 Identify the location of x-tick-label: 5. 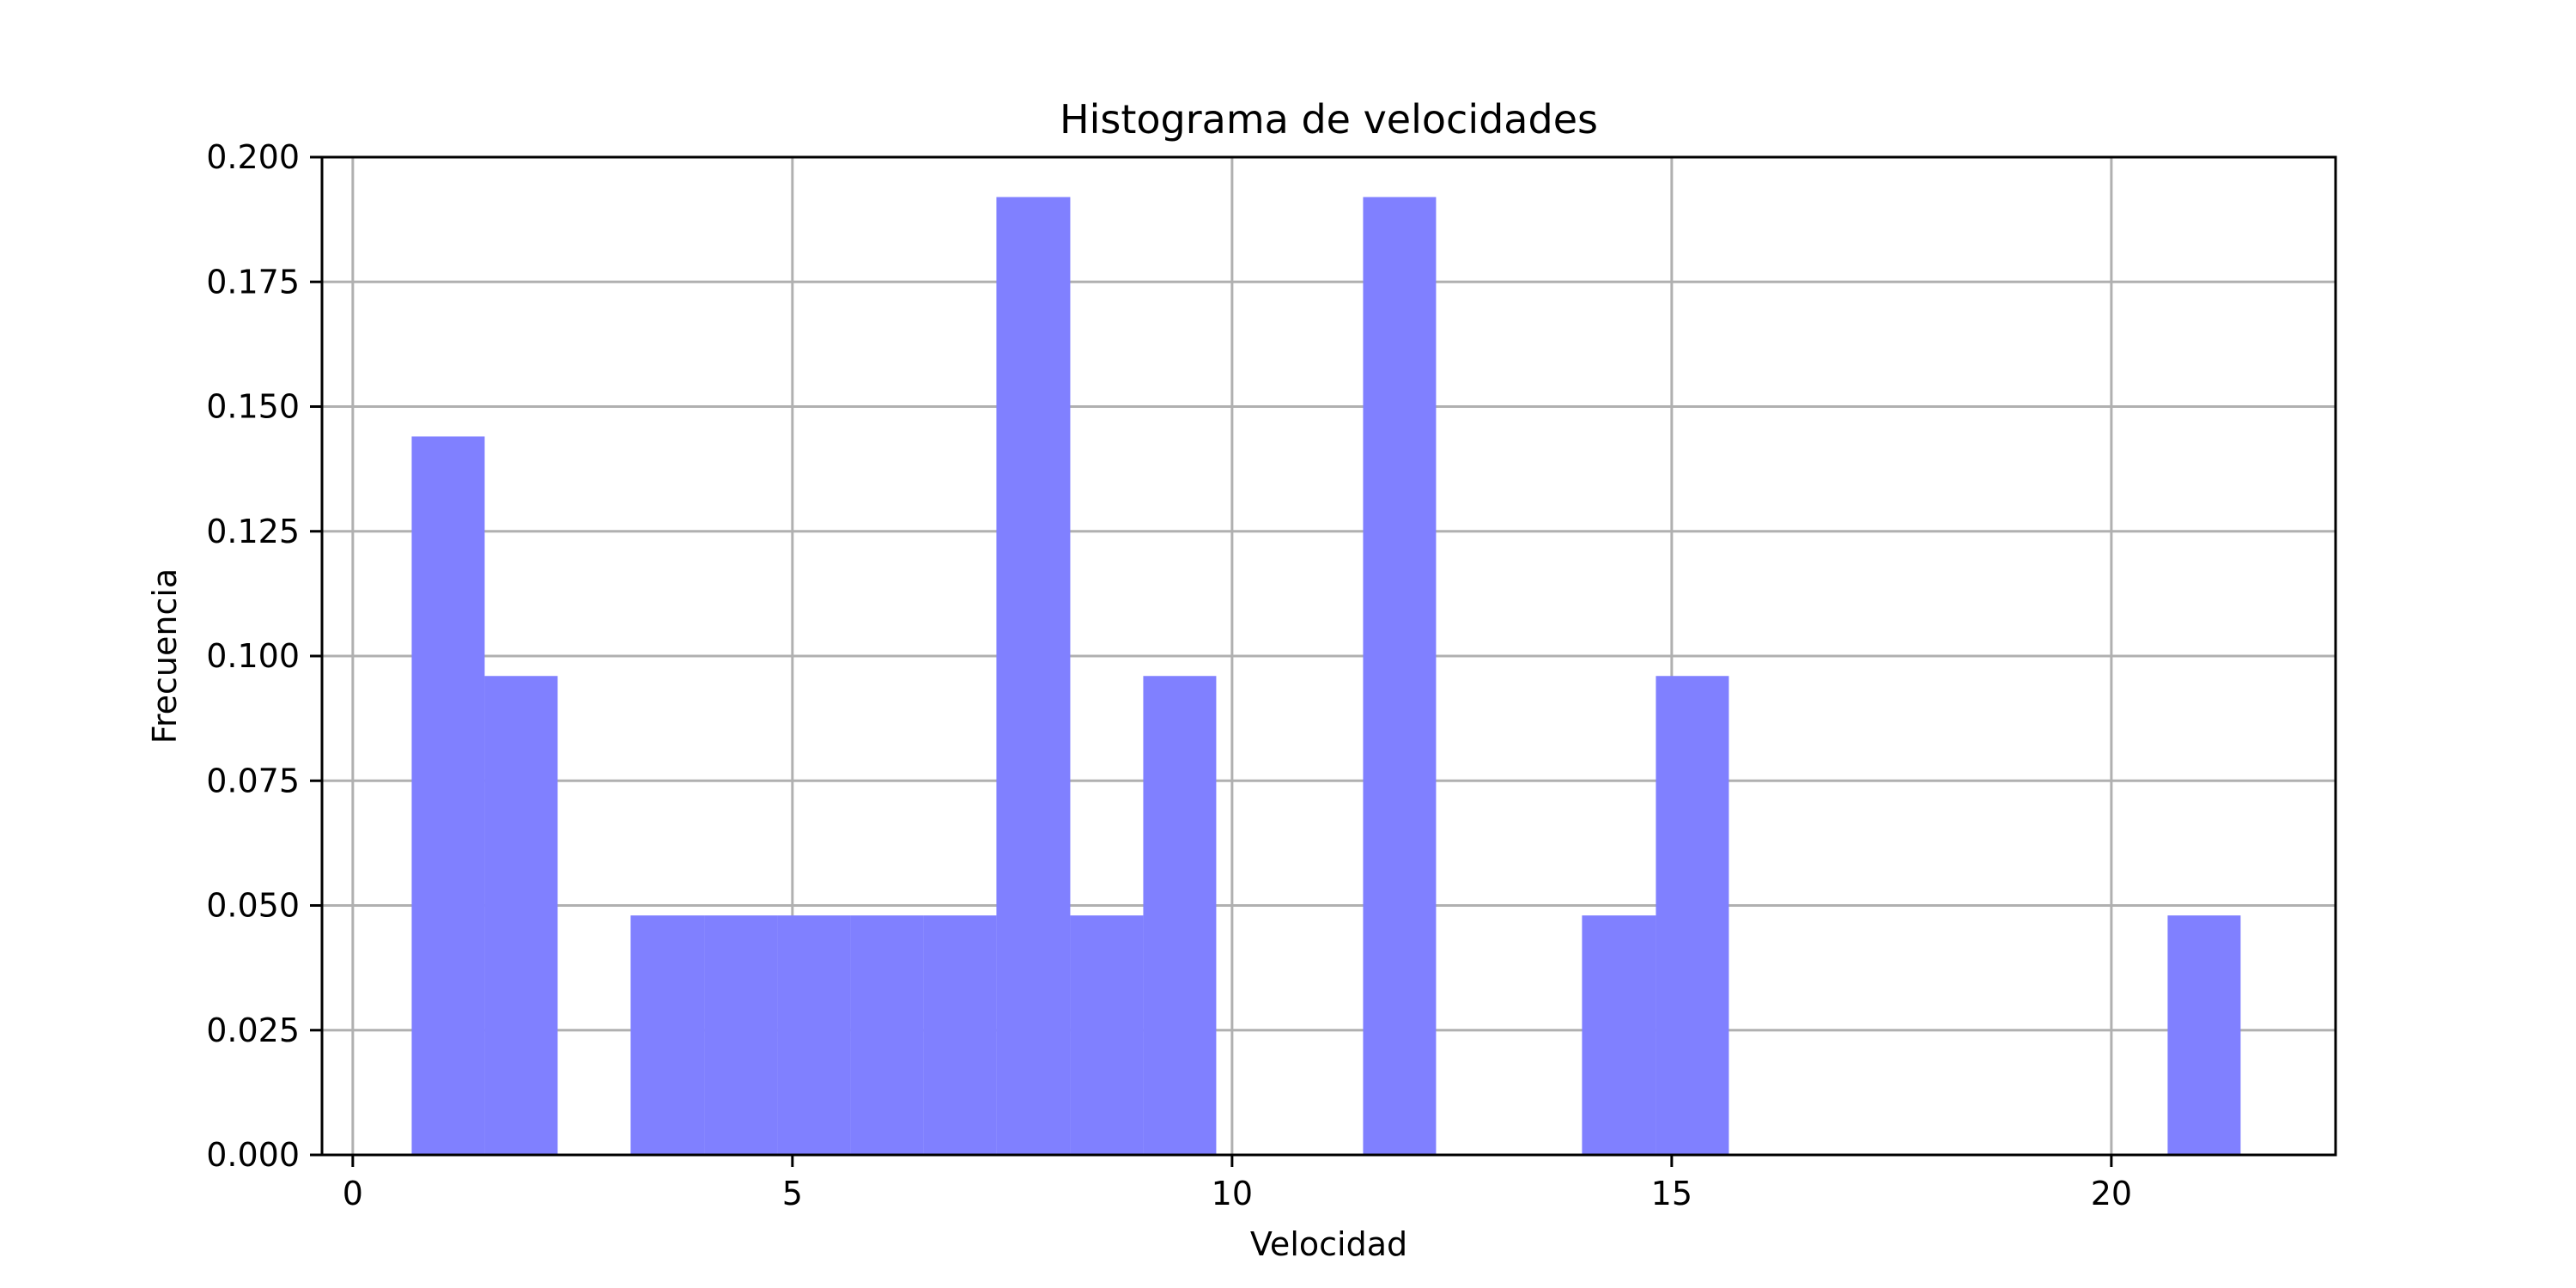
(792, 1193).